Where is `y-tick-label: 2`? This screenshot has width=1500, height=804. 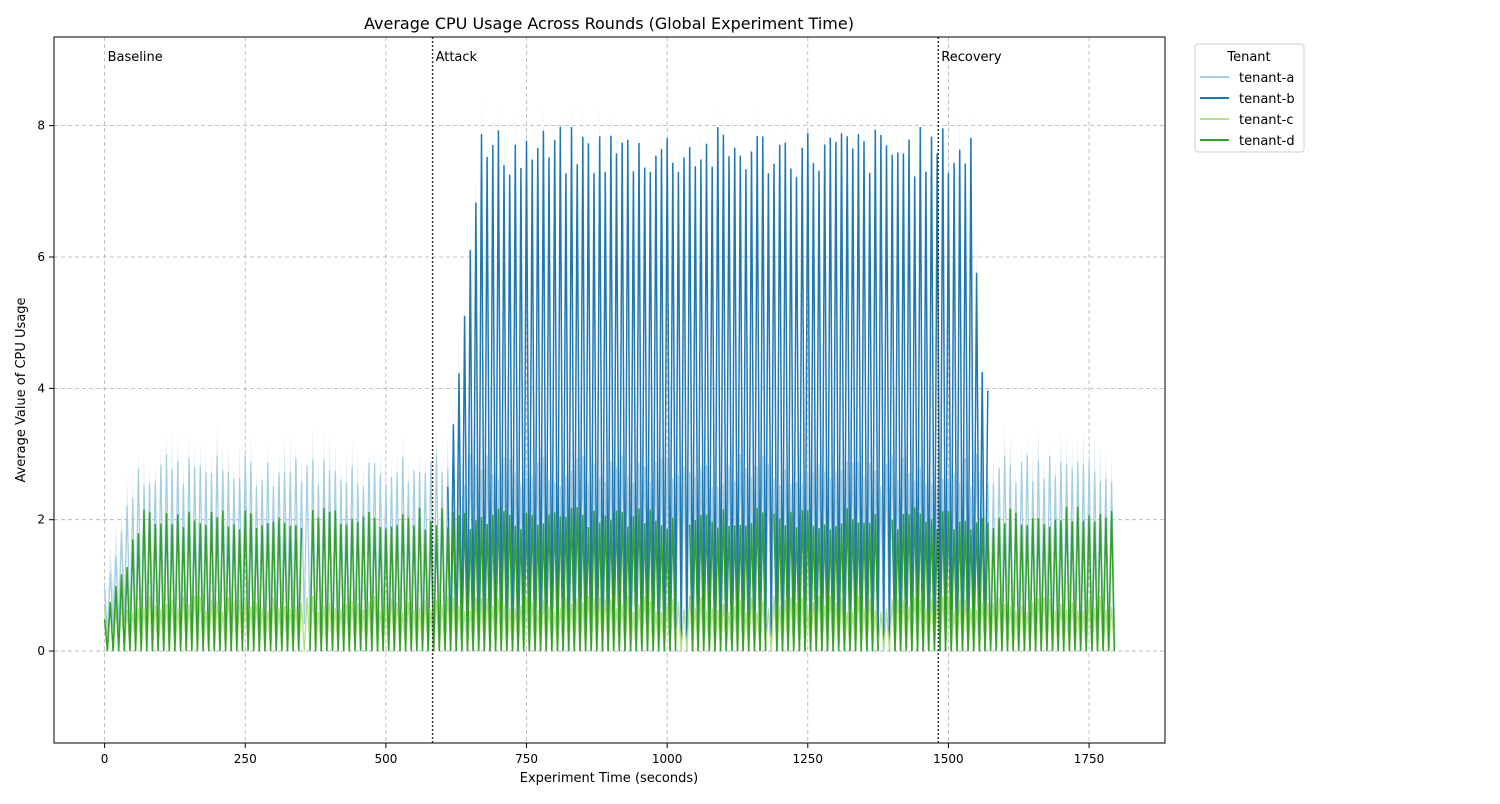 y-tick-label: 2 is located at coordinates (41, 520).